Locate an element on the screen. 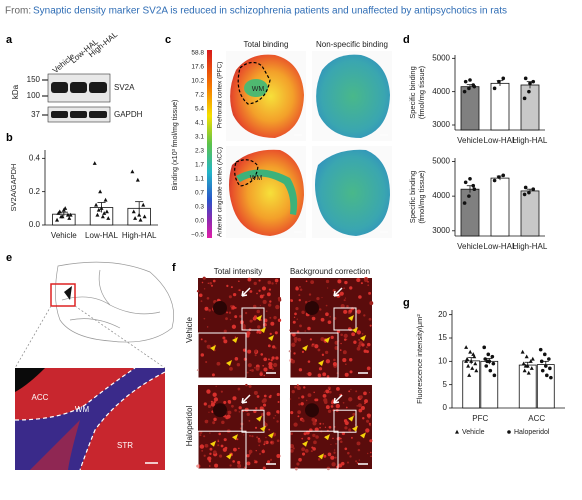 The height and width of the screenshot is (500, 582). legend-marker is located at coordinates (509, 432).